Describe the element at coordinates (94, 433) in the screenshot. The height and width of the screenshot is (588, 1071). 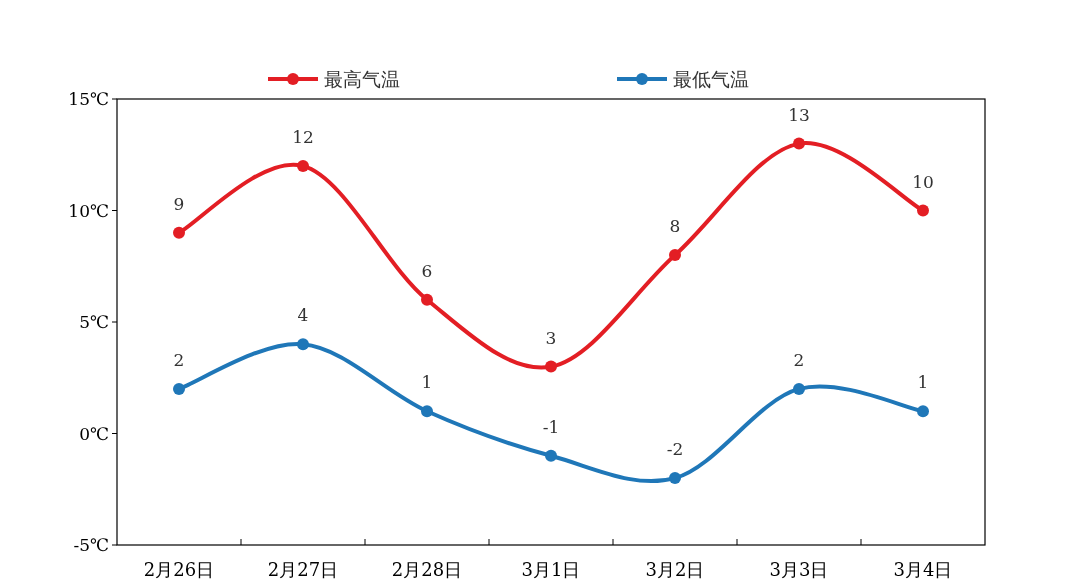
I see `y-tick-label: 0℃` at that location.